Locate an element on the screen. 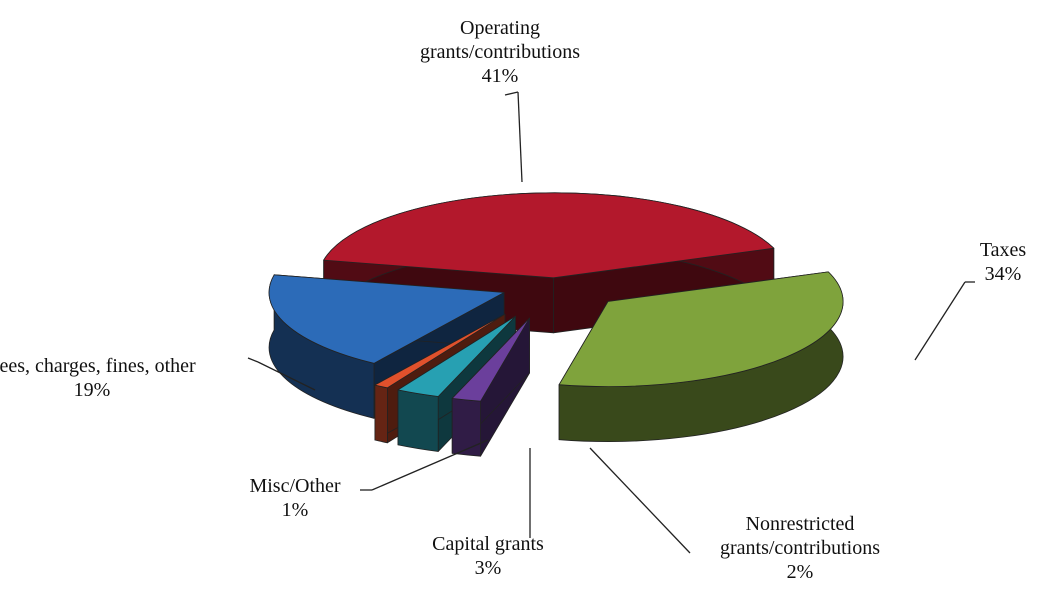  category-name: Taxes is located at coordinates (1003, 250).